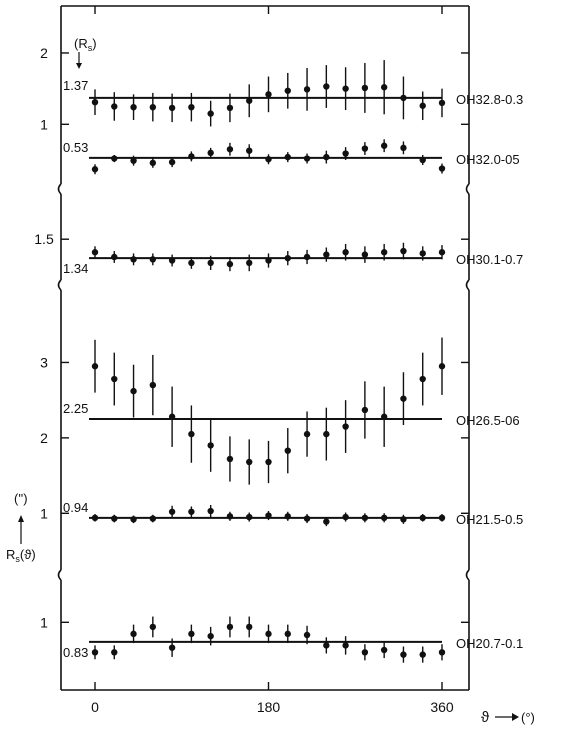 The width and height of the screenshot is (570, 735). Describe the element at coordinates (75, 652) in the screenshot. I see `series-5-mean-label: 0.83` at that location.